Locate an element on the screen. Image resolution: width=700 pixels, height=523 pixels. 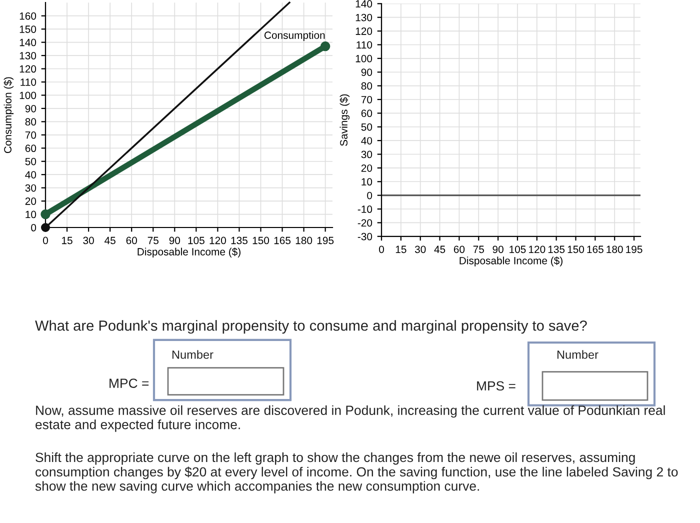
y-tick-label: -10 is located at coordinates (365, 209).